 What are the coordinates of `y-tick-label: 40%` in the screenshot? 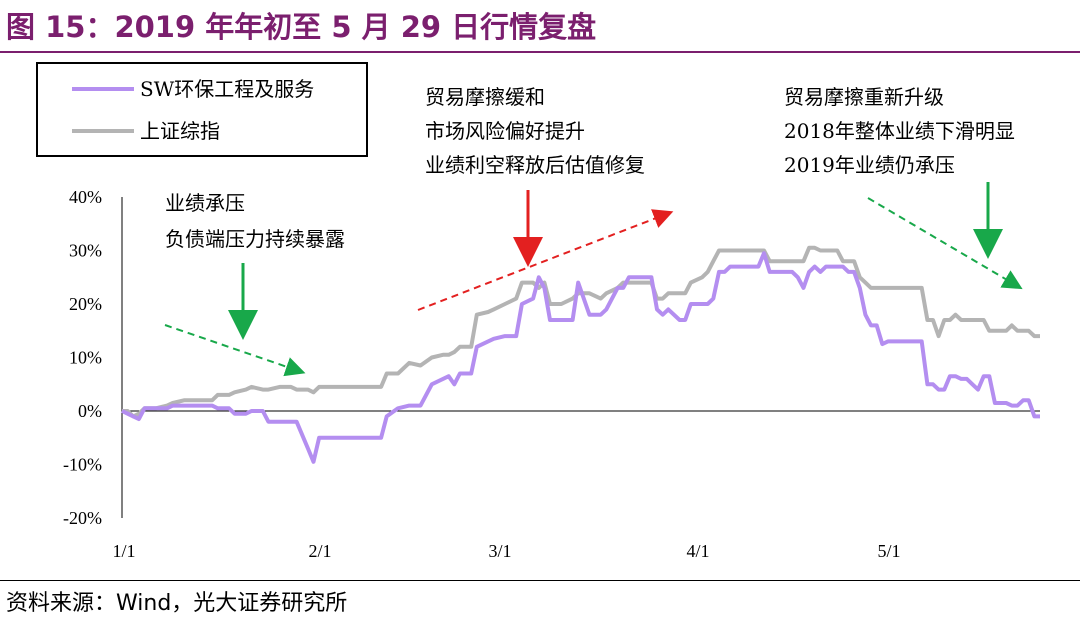 It's located at (85, 197).